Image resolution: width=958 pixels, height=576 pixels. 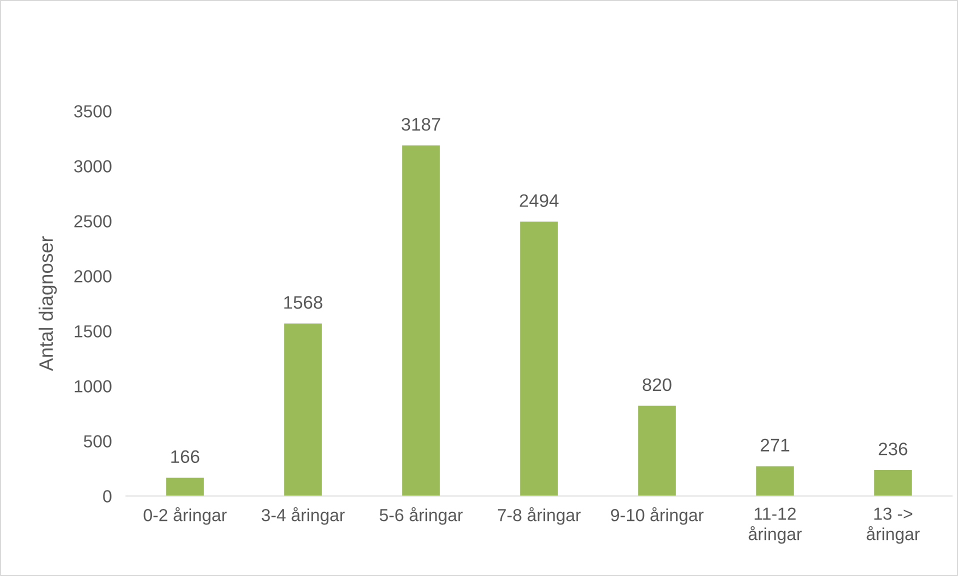 I want to click on data-label: 166, so click(x=185, y=457).